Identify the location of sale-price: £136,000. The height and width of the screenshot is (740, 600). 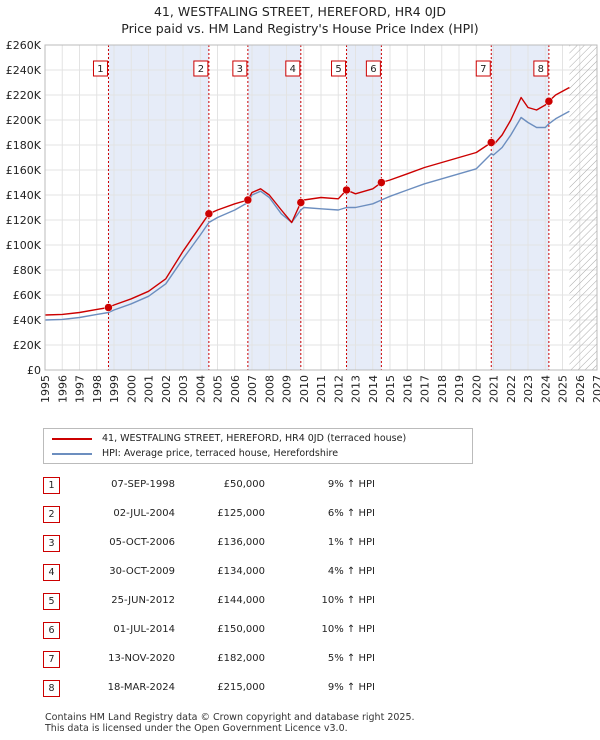
(241, 542).